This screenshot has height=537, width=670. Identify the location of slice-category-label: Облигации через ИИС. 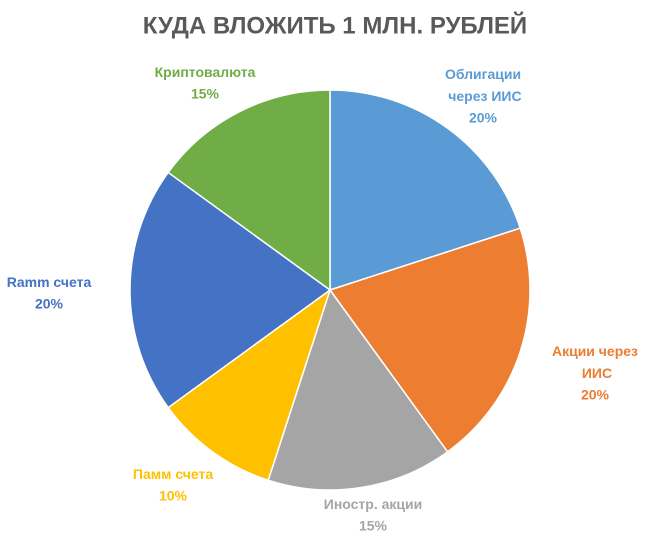
(482, 85).